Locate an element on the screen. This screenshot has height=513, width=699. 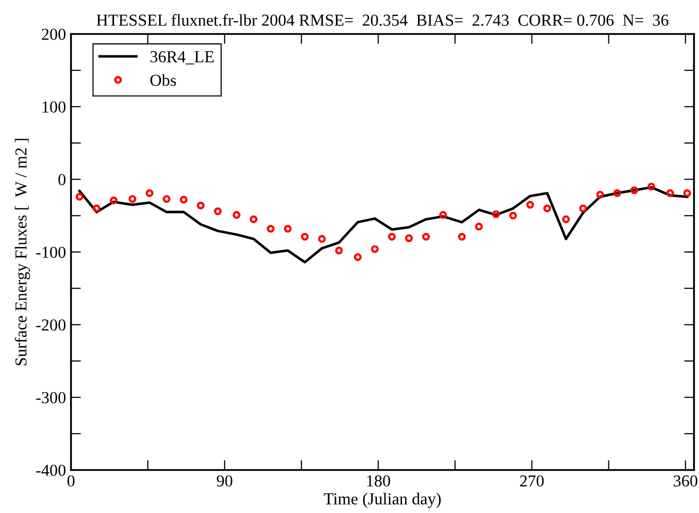
y-tick-label: 0 is located at coordinates (62, 180).